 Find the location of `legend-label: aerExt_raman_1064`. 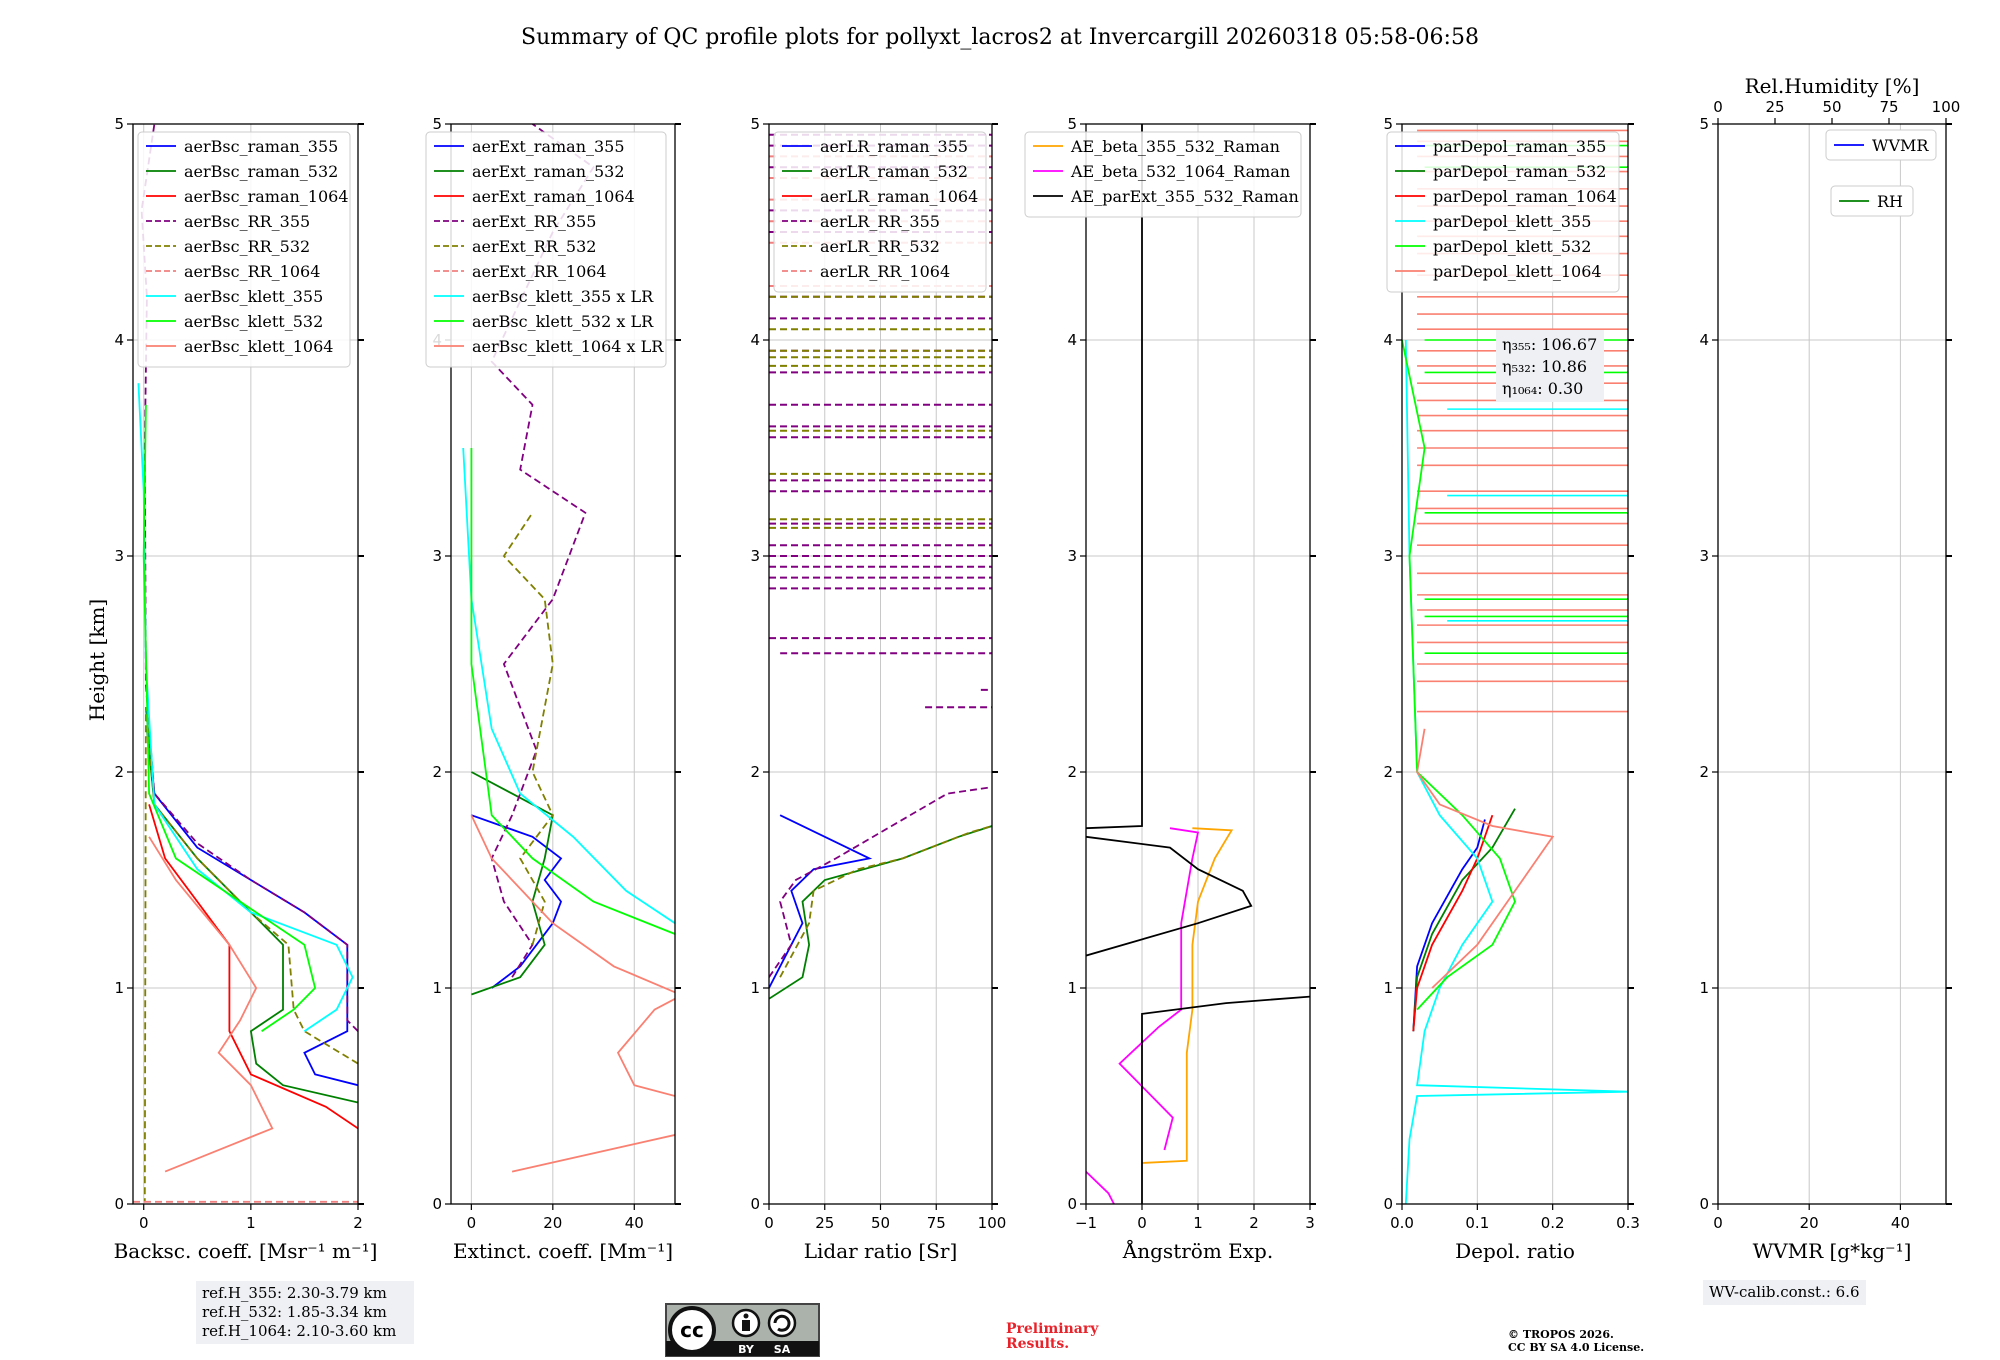

legend-label: aerExt_raman_1064 is located at coordinates (553, 196).